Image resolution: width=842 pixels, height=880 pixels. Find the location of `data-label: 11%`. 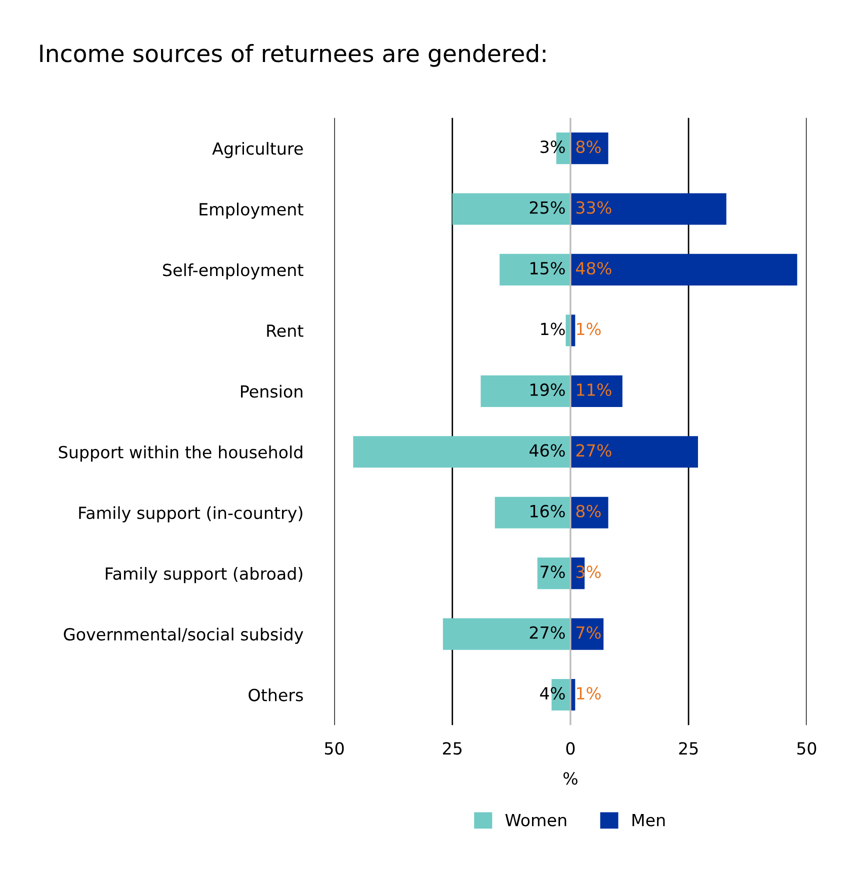

data-label: 11% is located at coordinates (594, 389).